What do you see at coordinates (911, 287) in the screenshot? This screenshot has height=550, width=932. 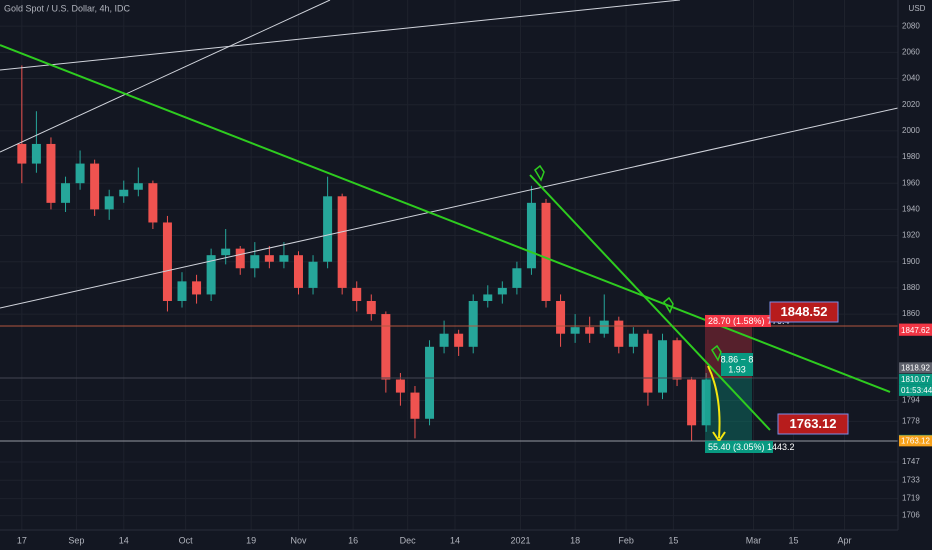 I see `y-tick-label: 1880` at bounding box center [911, 287].